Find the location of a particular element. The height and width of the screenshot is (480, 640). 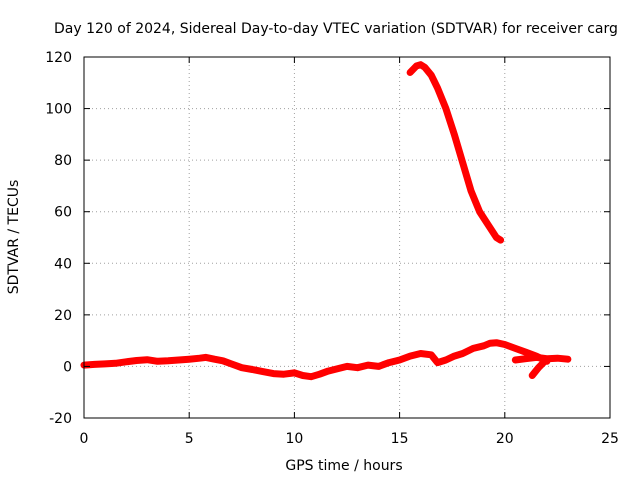

y-tick-label: 60 is located at coordinates (63, 213).